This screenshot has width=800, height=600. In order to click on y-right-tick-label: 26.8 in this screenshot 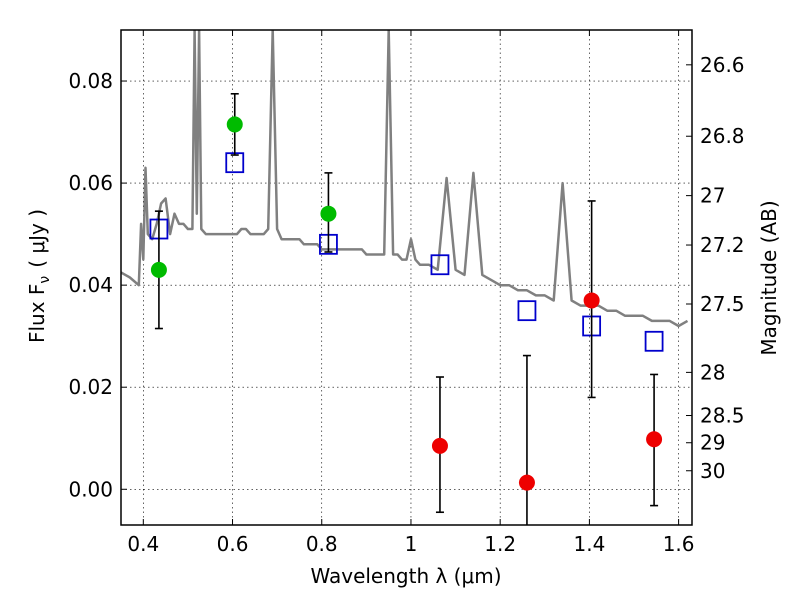, I will do `click(722, 136)`.